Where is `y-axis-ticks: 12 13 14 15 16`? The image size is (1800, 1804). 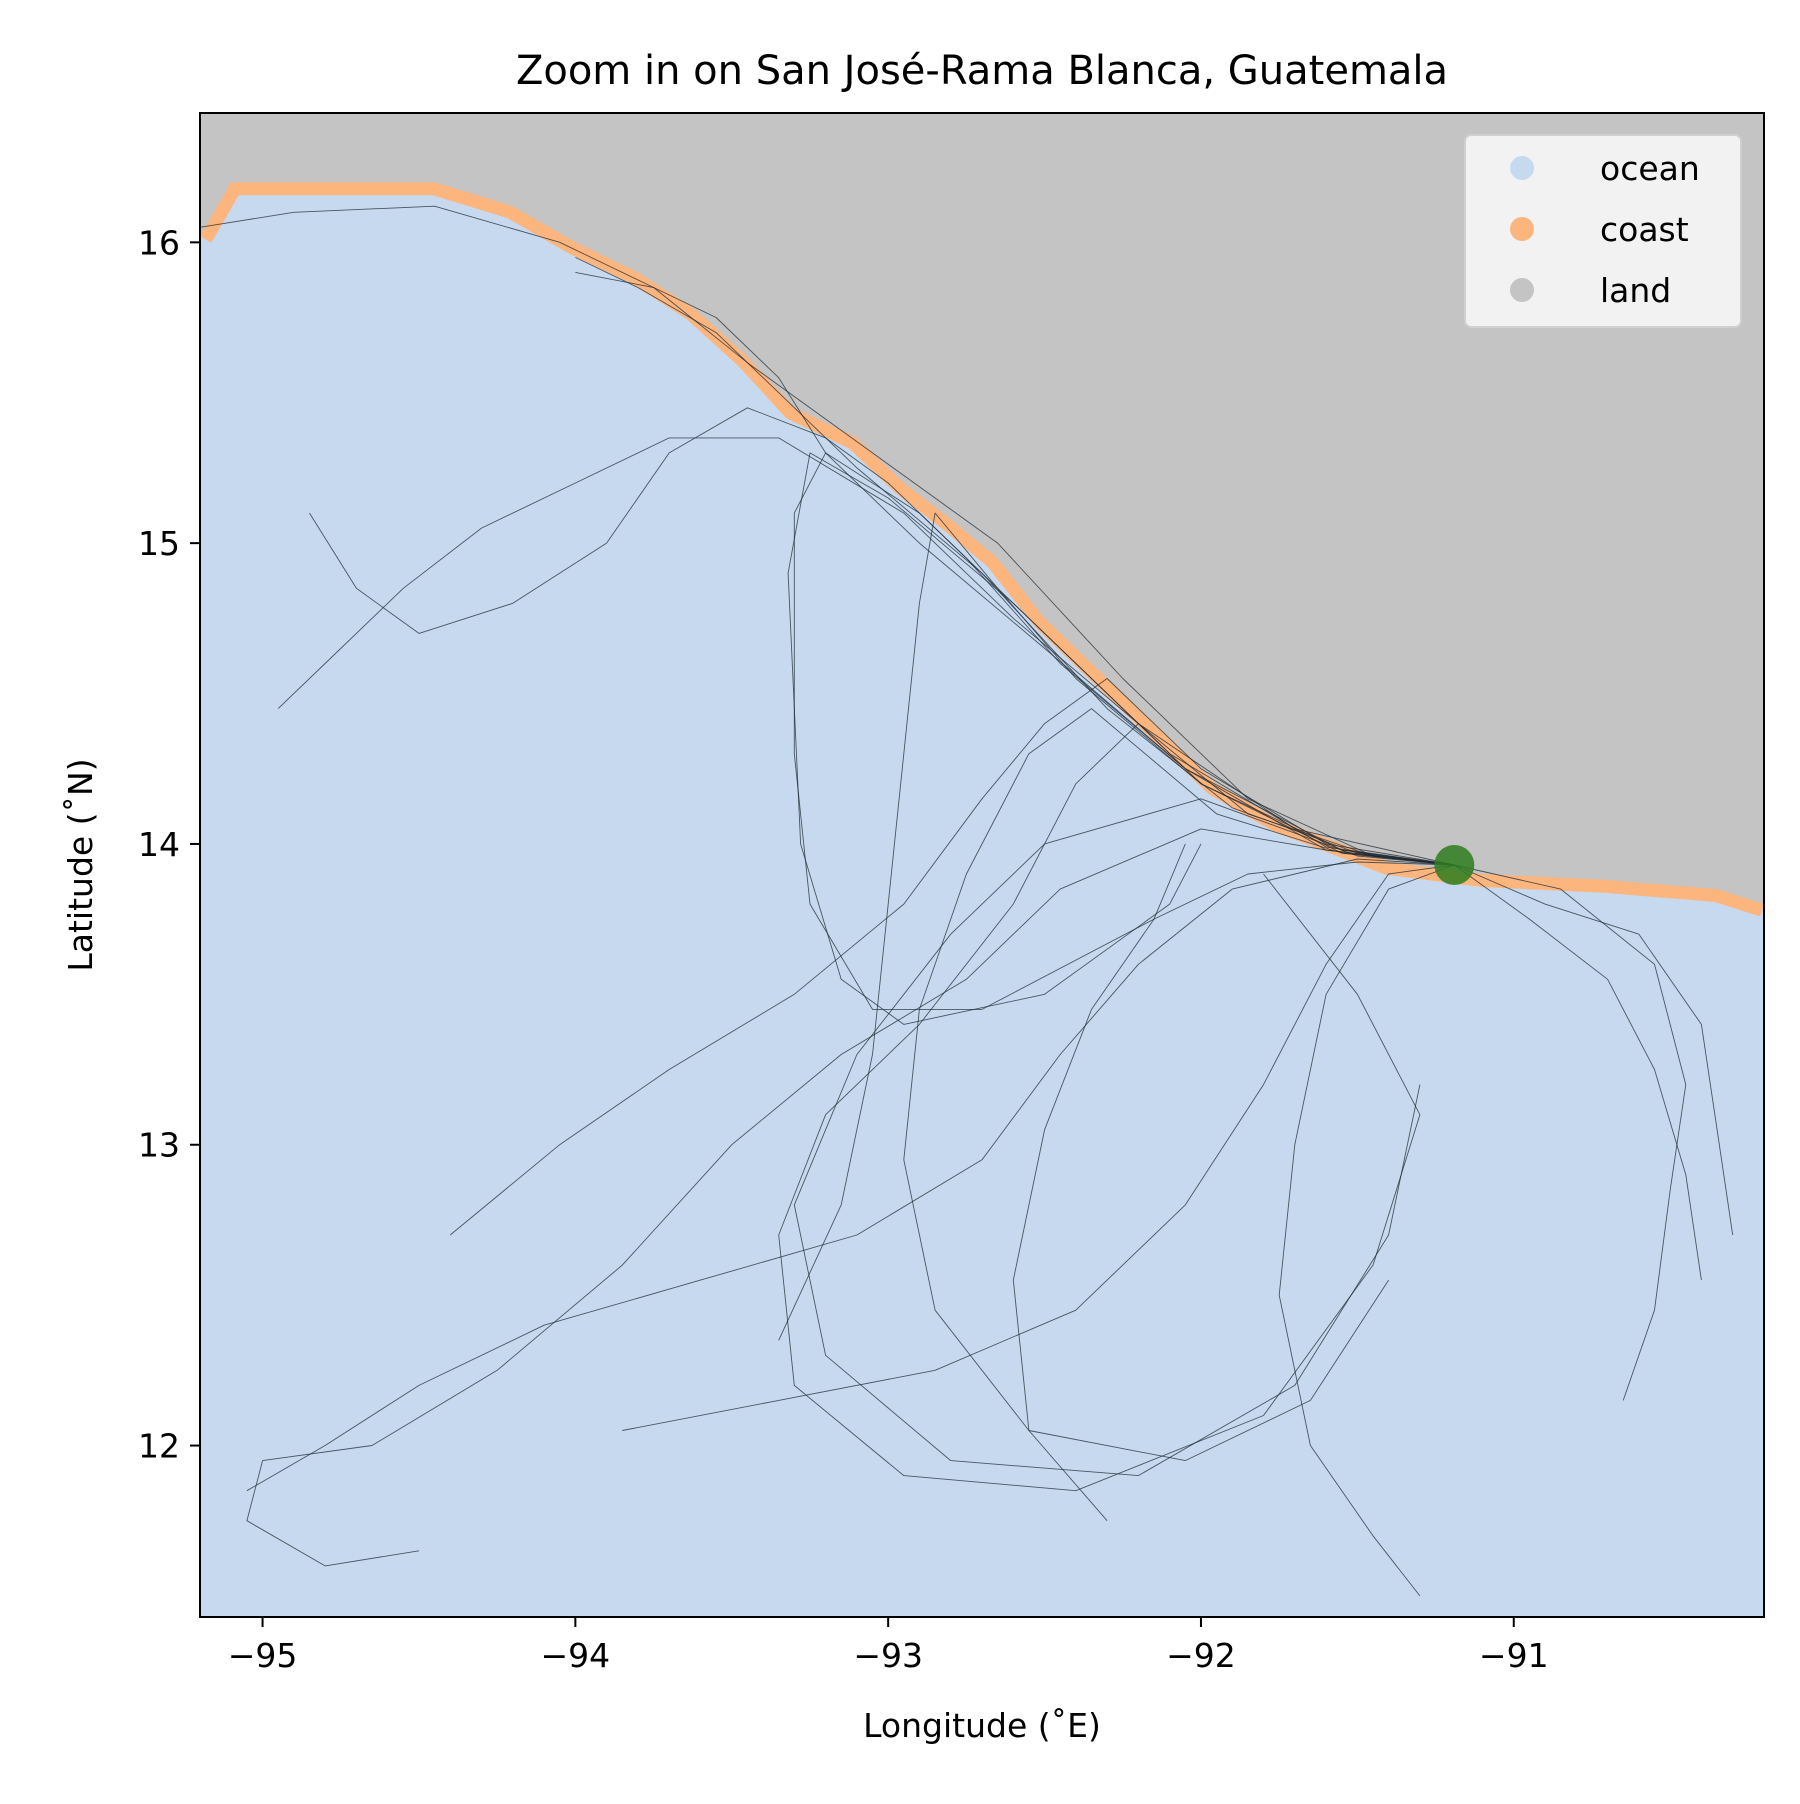 y-axis-ticks: 12 13 14 15 16 is located at coordinates (169, 844).